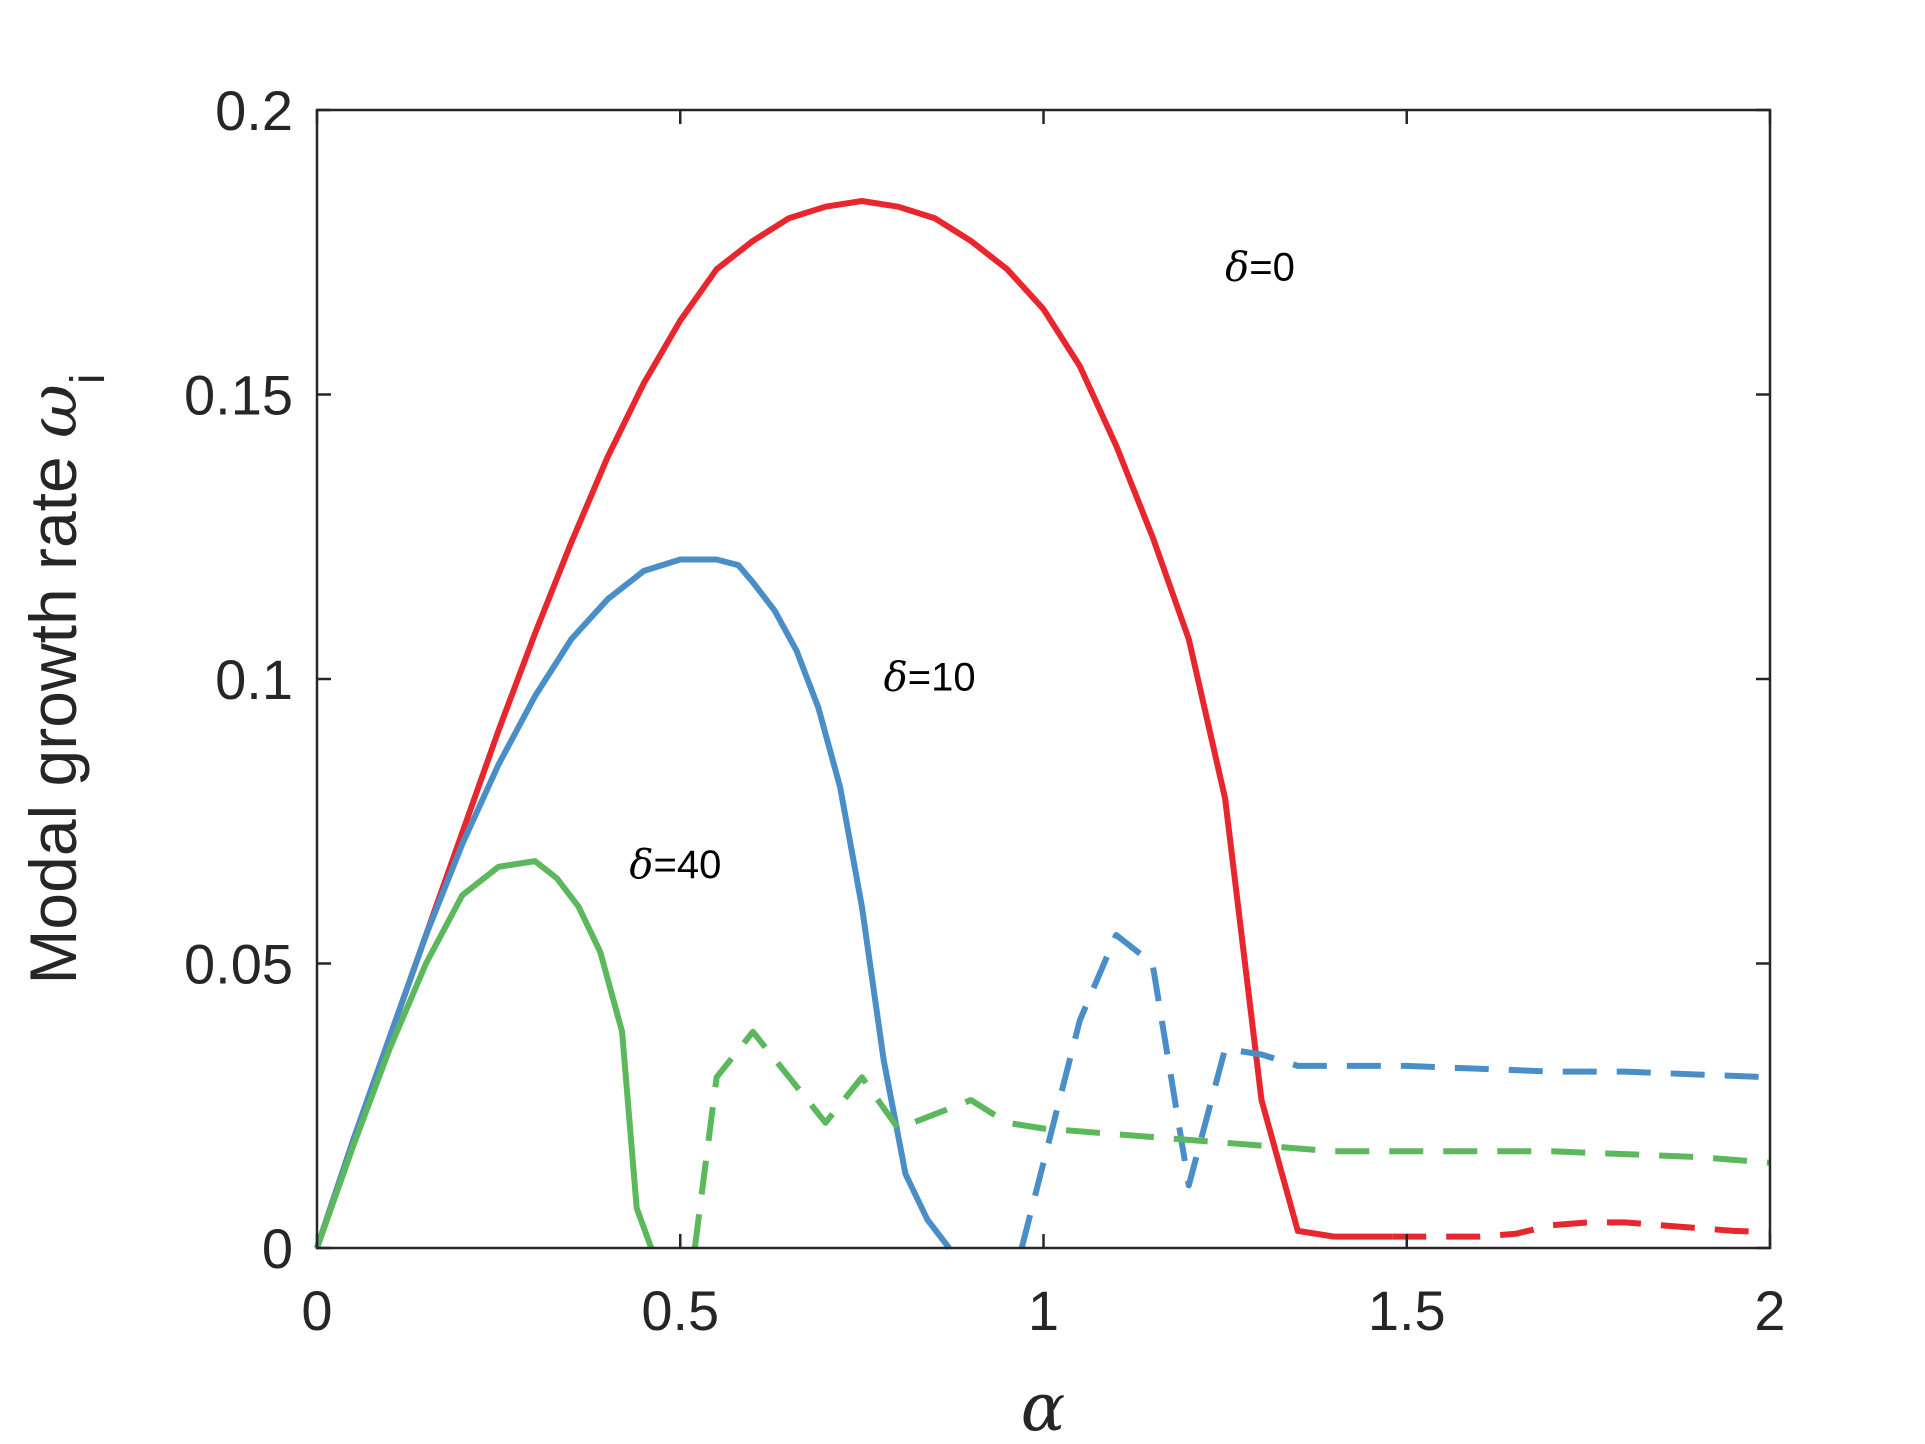 This screenshot has height=1444, width=1925. Describe the element at coordinates (680, 1310) in the screenshot. I see `x-tick-label: 0.5` at that location.